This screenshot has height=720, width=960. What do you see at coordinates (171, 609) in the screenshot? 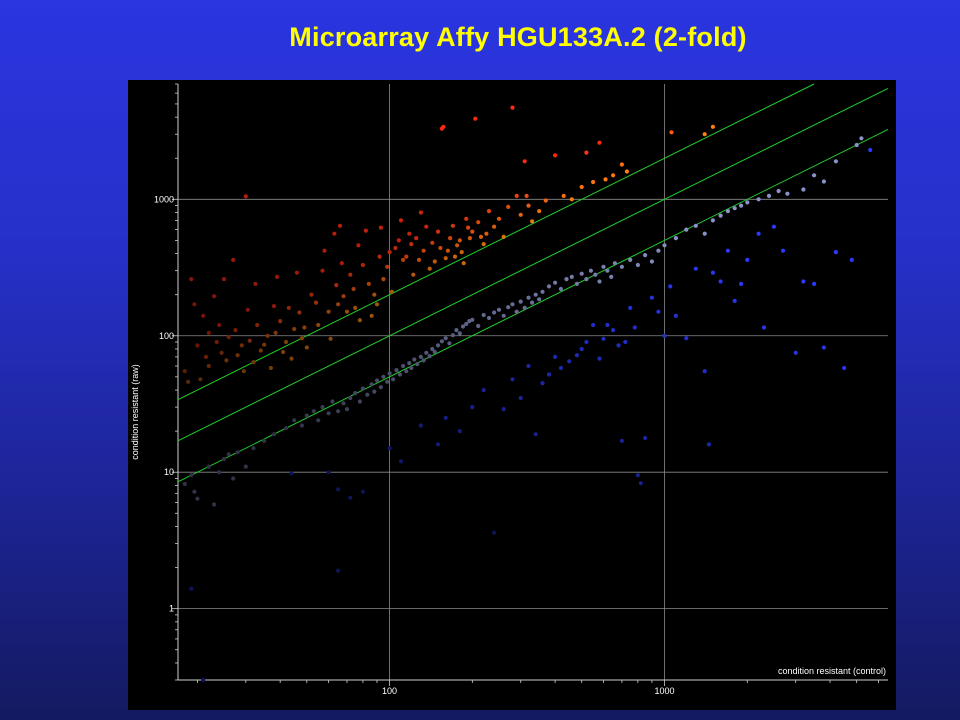
I see `y-tick-label: 1` at bounding box center [171, 609].